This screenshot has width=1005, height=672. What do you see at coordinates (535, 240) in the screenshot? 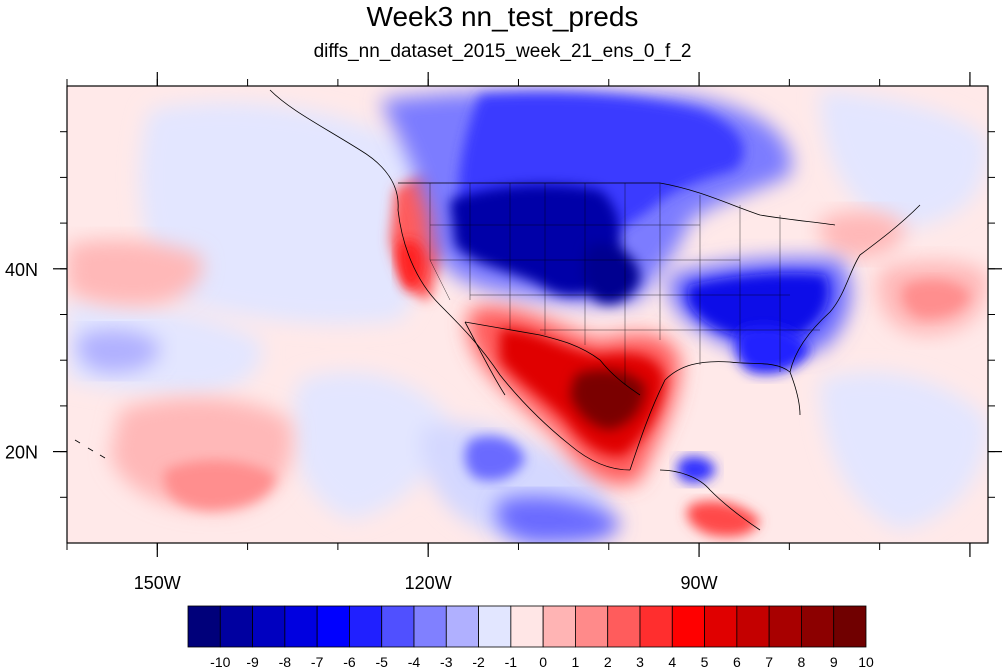
I see `zone-rockies-core` at bounding box center [535, 240].